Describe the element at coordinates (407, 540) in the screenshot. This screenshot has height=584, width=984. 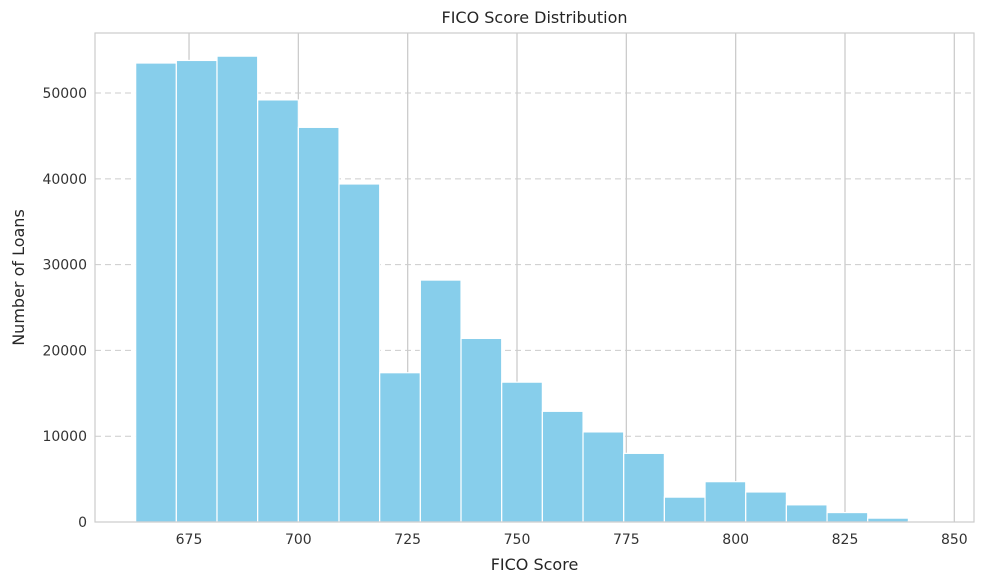
I see `x-tick-label: 725` at that location.